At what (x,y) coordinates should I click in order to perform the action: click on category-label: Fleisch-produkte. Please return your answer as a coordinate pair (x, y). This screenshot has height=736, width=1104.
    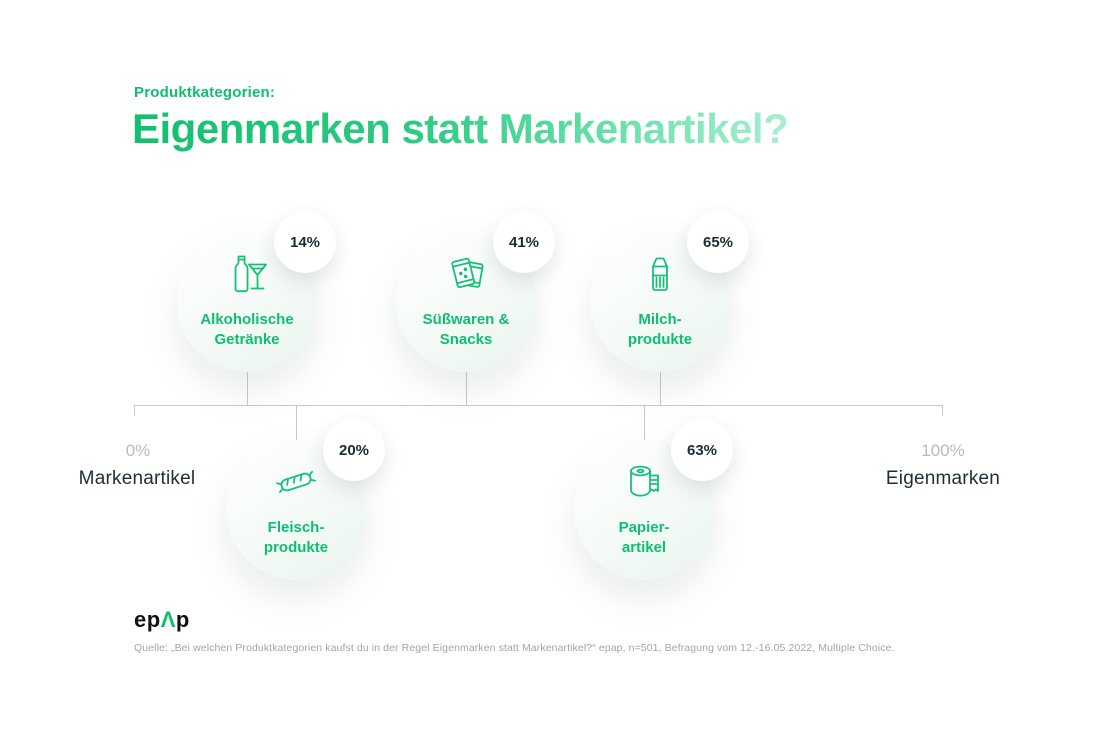
    Looking at the image, I should click on (296, 537).